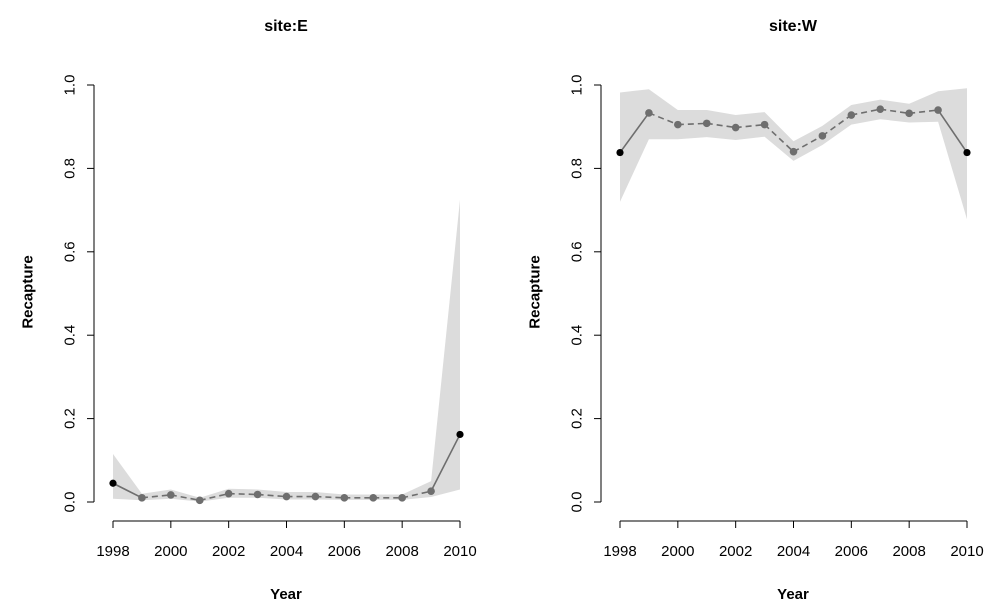 The width and height of the screenshot is (991, 603). Describe the element at coordinates (793, 26) in the screenshot. I see `chart-title: site:W` at that location.